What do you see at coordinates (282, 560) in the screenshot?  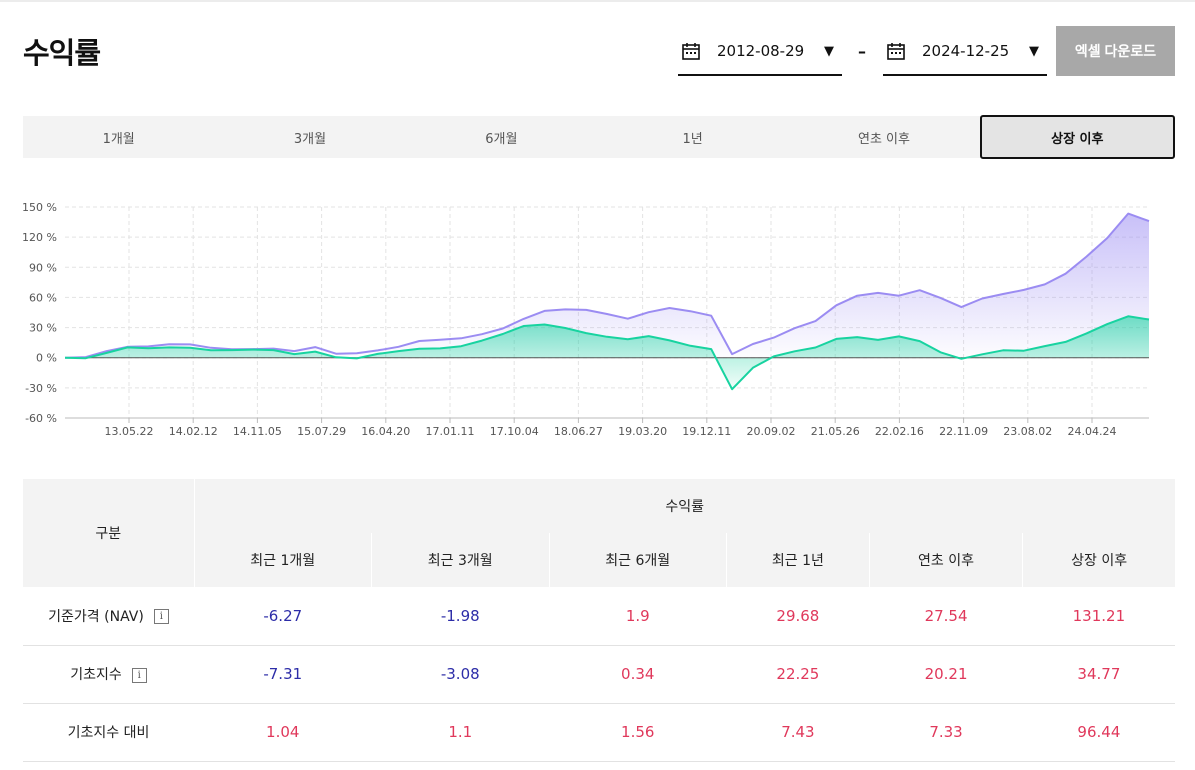 I see `col-header: 최근 1개월` at bounding box center [282, 560].